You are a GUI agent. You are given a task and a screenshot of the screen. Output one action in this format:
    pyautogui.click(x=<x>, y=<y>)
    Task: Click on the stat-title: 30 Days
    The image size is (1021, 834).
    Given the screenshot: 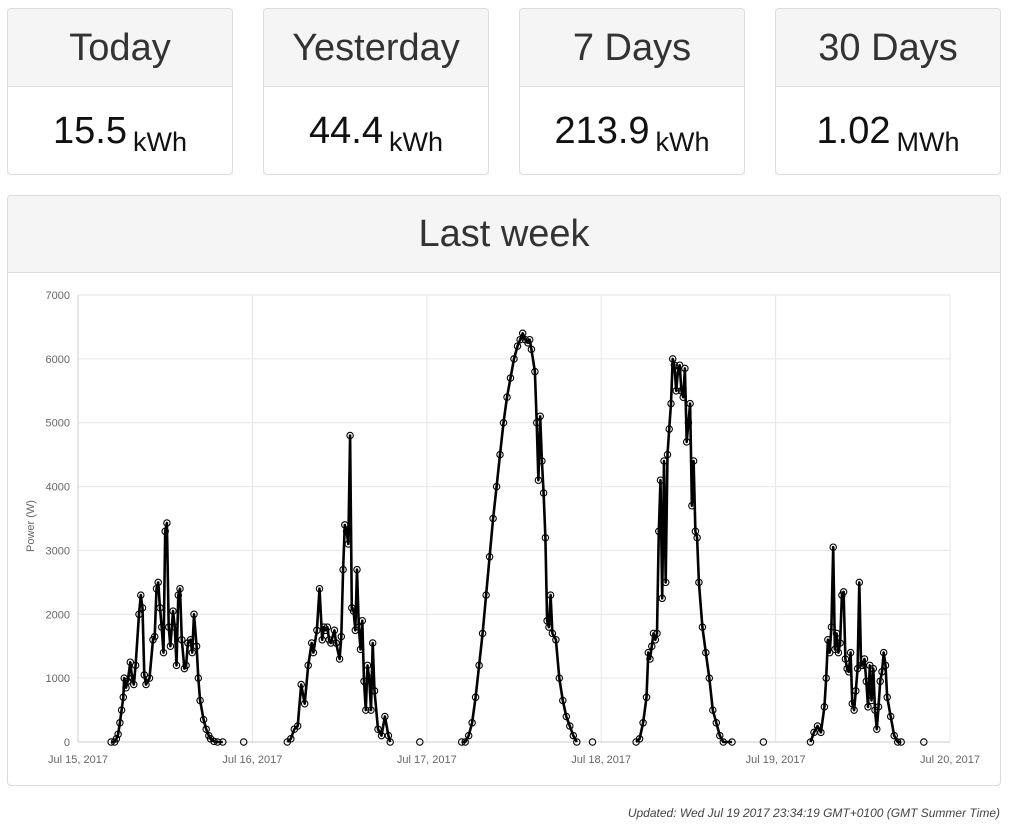 What is the action you would take?
    pyautogui.click(x=888, y=48)
    